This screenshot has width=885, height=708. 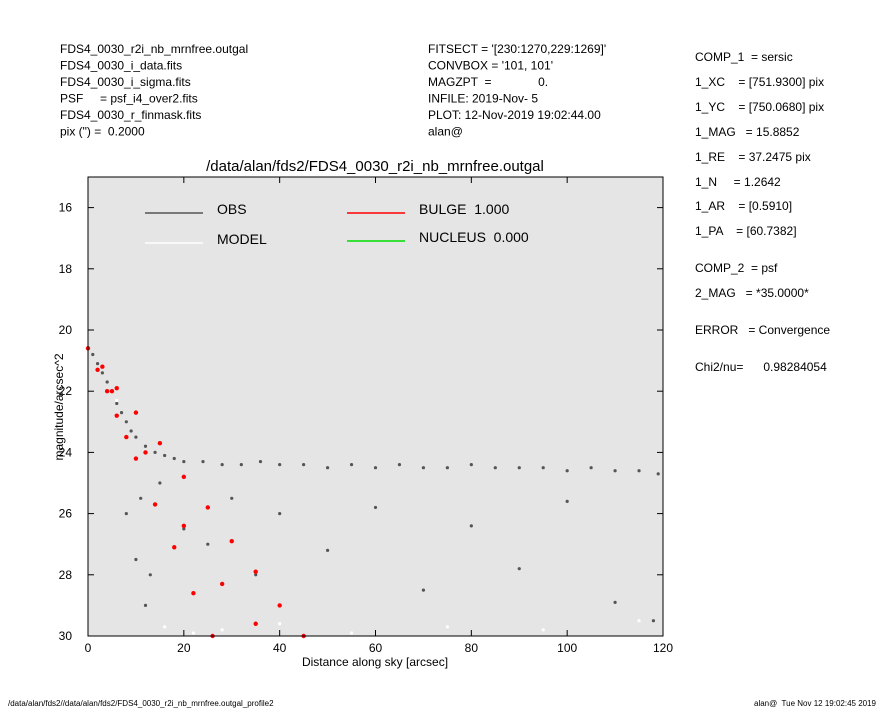 What do you see at coordinates (66, 208) in the screenshot?
I see `y-tick-label: 16` at bounding box center [66, 208].